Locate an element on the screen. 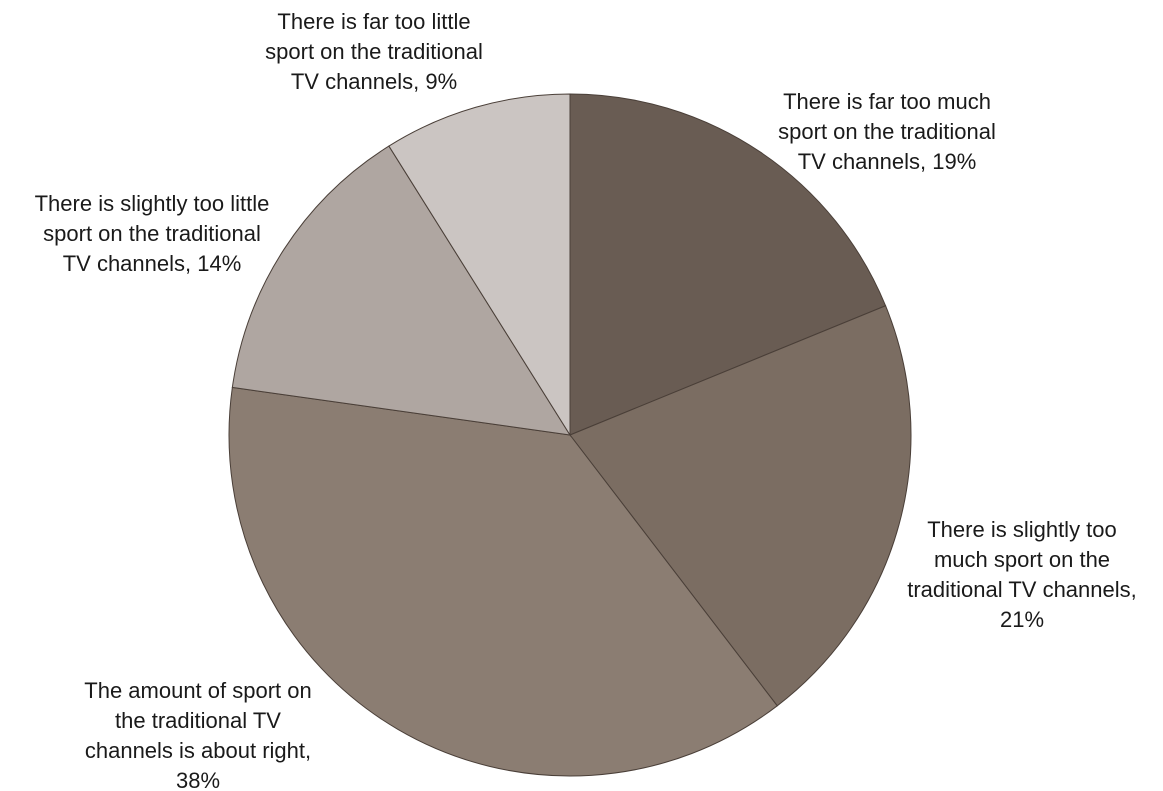 Image resolution: width=1163 pixels, height=791 pixels. pie-slice-label-line: much sport on the is located at coordinates (1022, 559).